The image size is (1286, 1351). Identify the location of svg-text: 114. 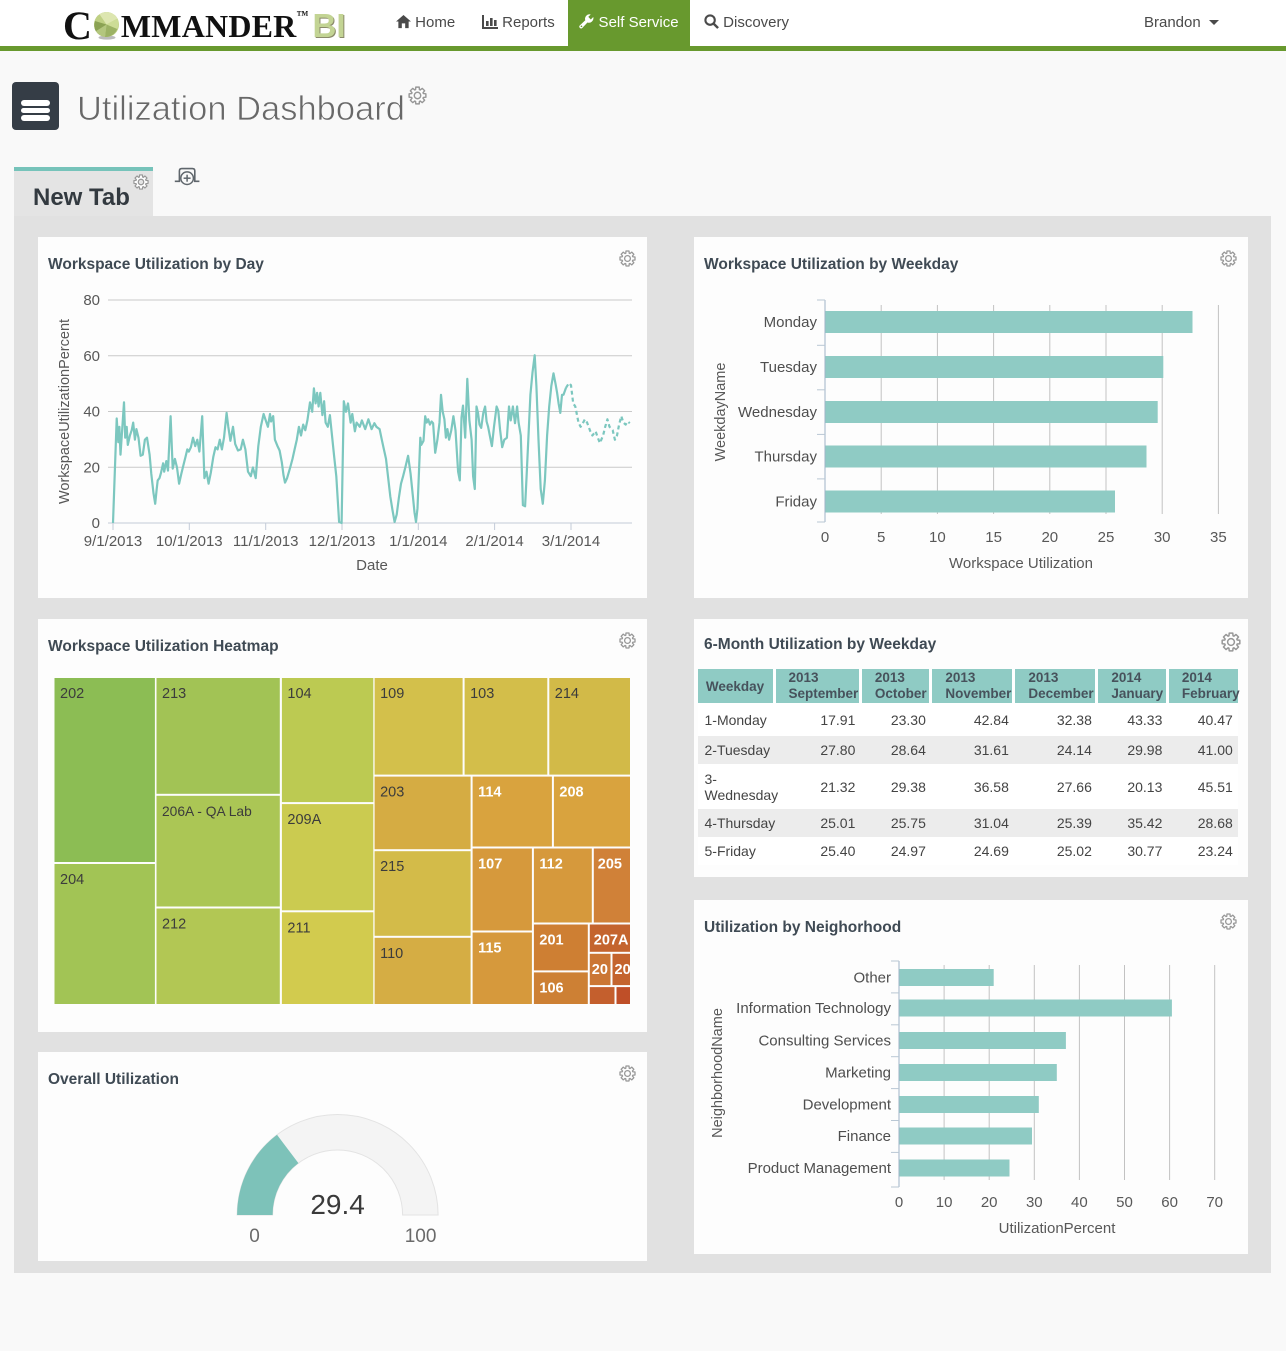
(489, 793).